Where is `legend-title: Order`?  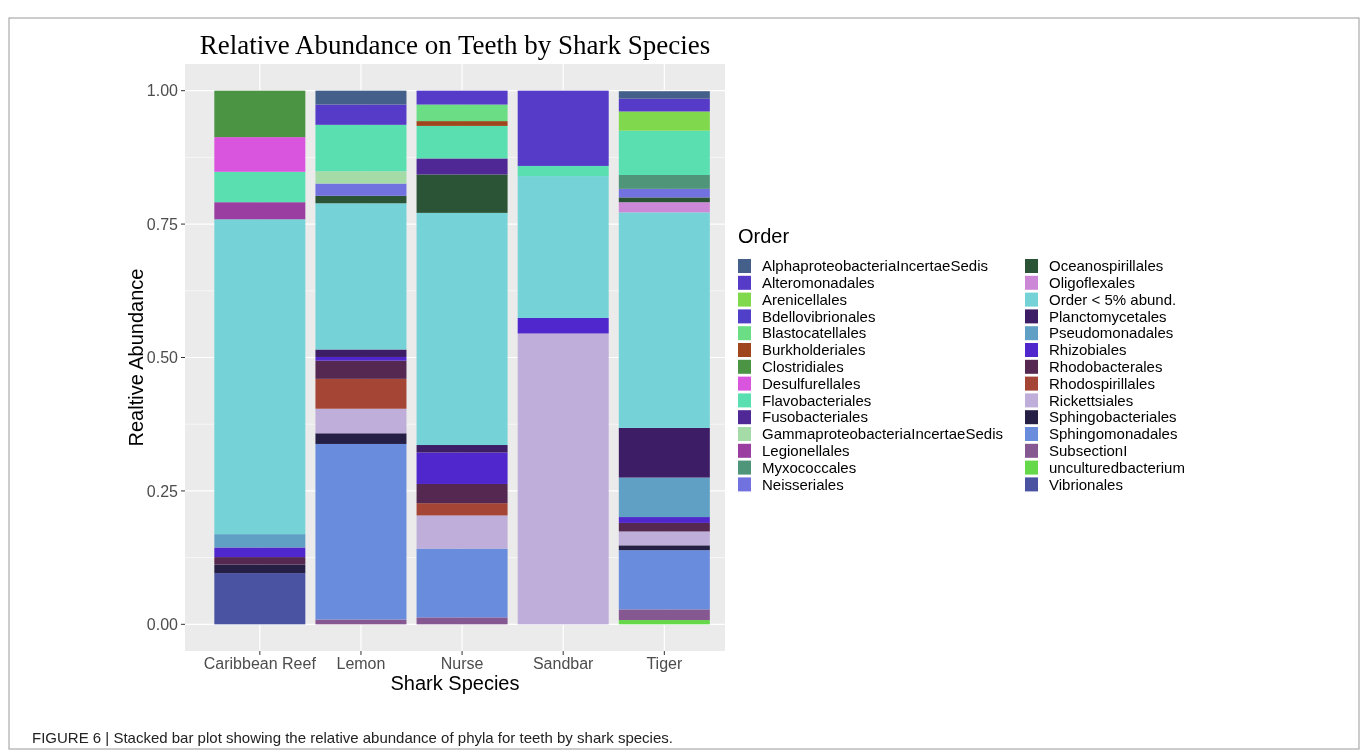
legend-title: Order is located at coordinates (764, 236).